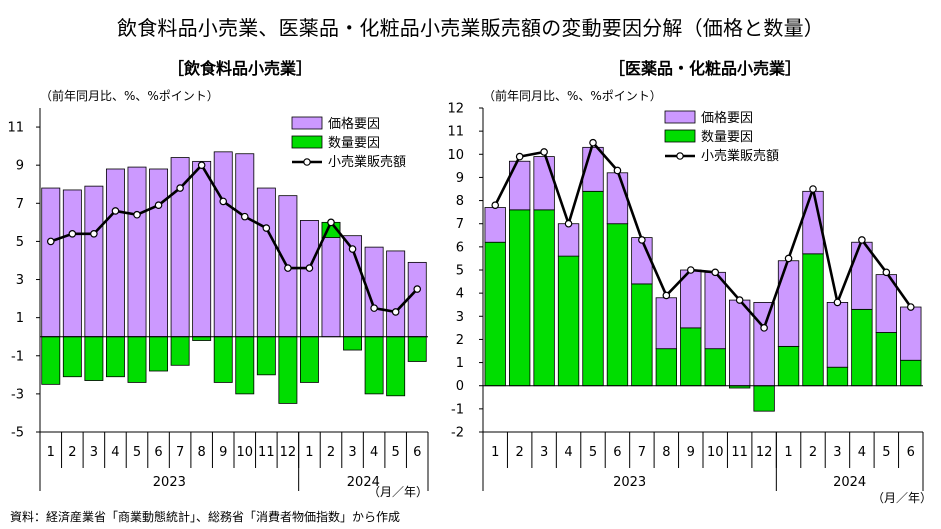 This screenshot has width=941, height=529. Describe the element at coordinates (331, 452) in the screenshot. I see `x-tick-label: 2` at that location.